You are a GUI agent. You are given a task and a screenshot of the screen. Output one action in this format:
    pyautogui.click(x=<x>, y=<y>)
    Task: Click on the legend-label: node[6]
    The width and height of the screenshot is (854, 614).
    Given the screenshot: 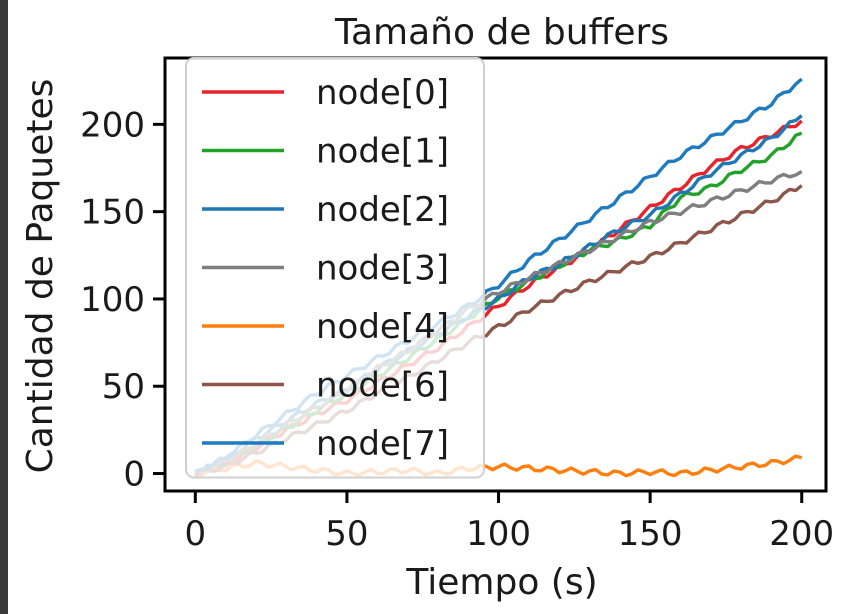 What is the action you would take?
    pyautogui.click(x=382, y=386)
    